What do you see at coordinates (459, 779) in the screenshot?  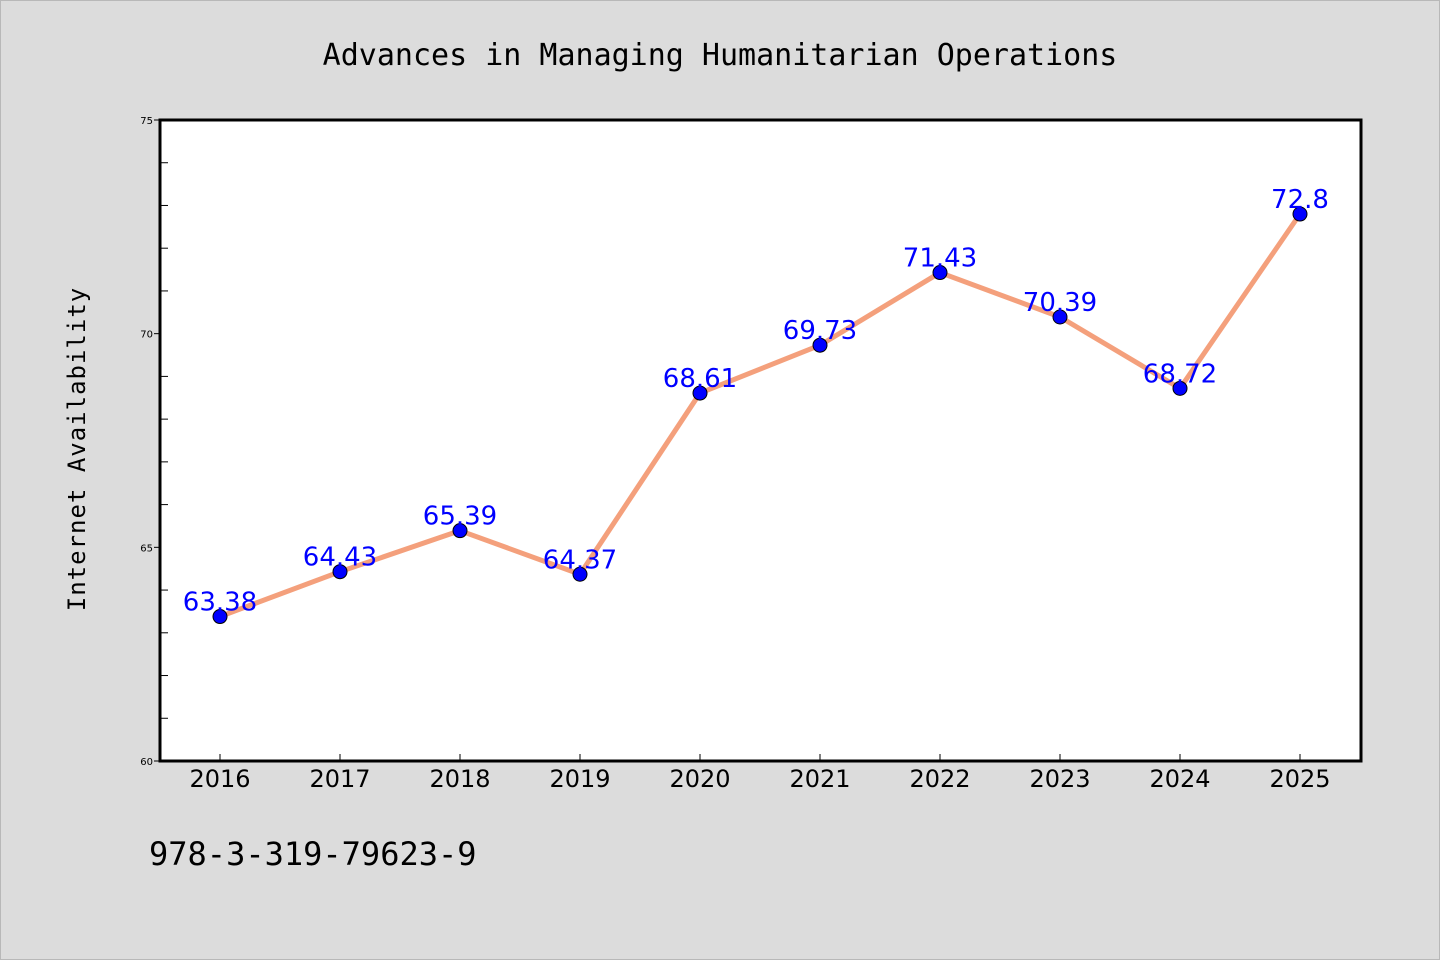 I see `x-tick-label: 2018` at bounding box center [459, 779].